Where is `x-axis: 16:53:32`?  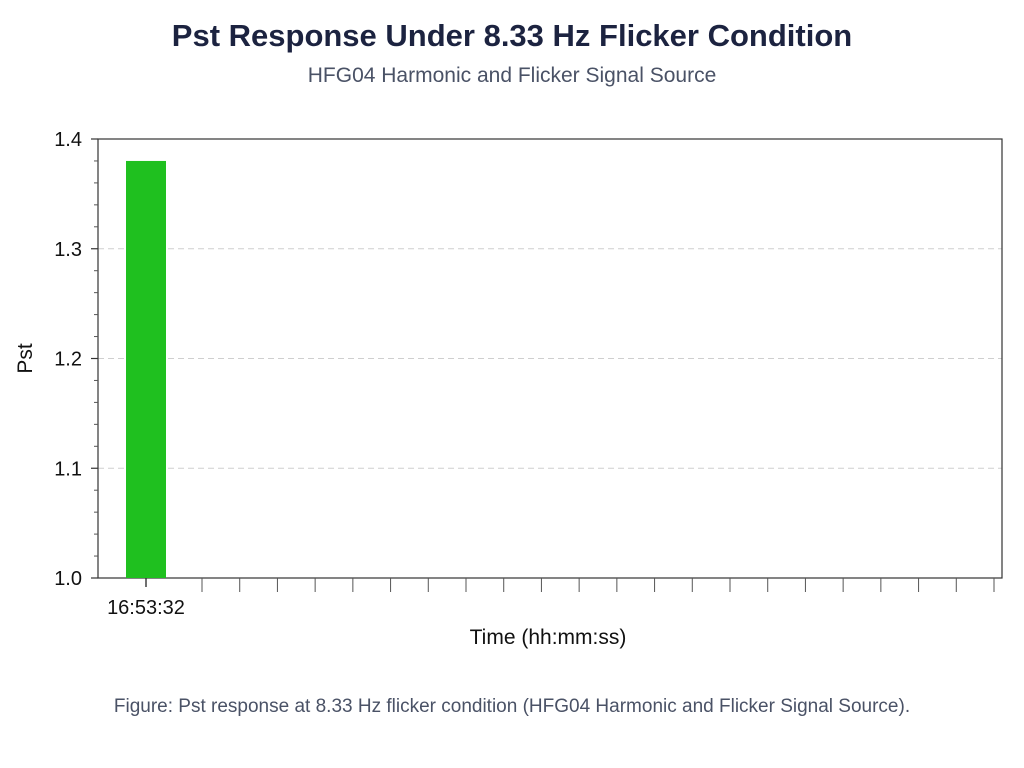
x-axis: 16:53:32 is located at coordinates (551, 598).